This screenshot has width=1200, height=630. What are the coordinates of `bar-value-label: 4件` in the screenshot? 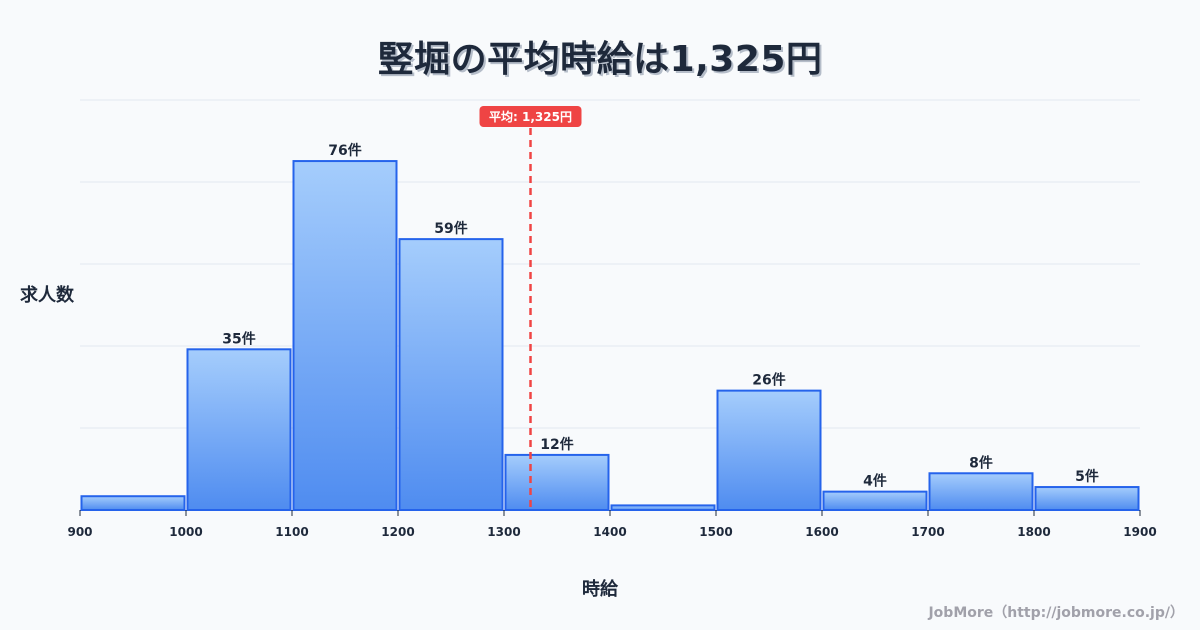 It's located at (875, 481).